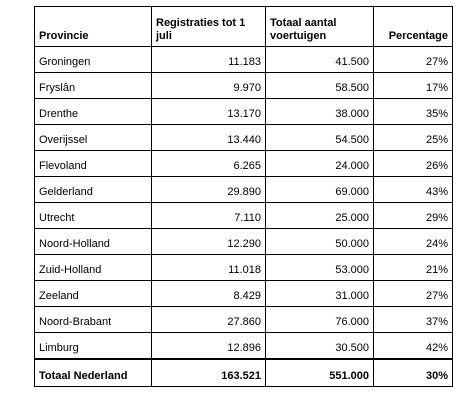 The height and width of the screenshot is (407, 470). I want to click on table-row: Noord-Brabant 27.860 76.000 37%, so click(243, 319).